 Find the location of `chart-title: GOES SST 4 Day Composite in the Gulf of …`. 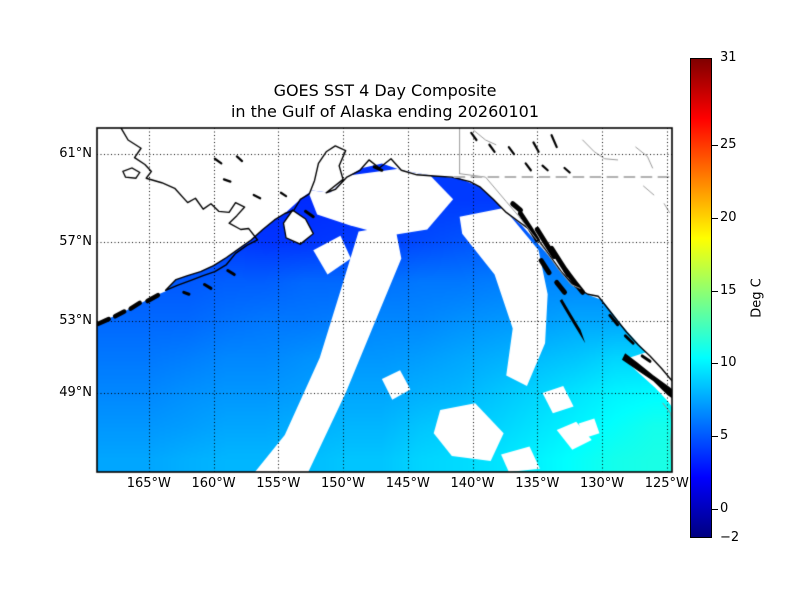

chart-title: GOES SST 4 Day Composite in the Gulf of … is located at coordinates (385, 101).